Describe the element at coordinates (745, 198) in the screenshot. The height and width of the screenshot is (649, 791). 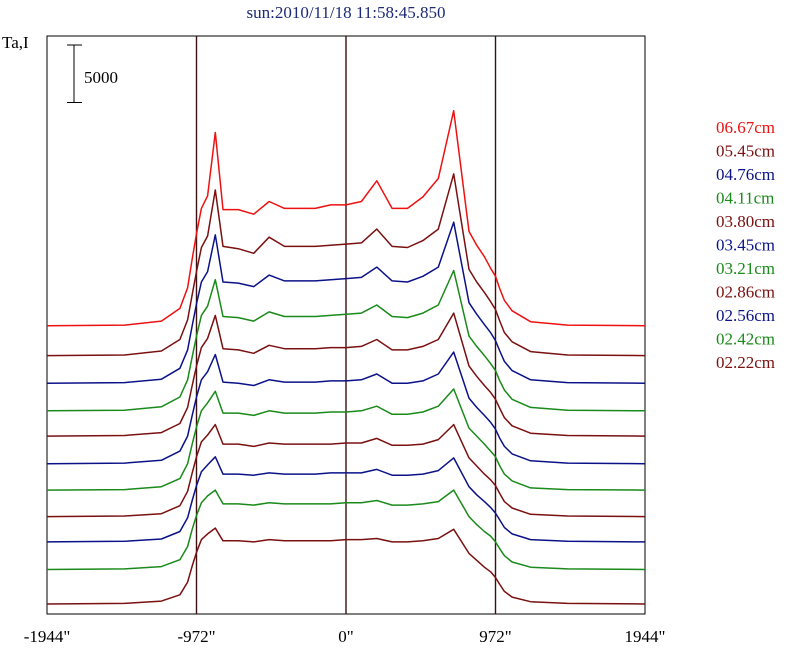
I see `legend-entry: 04.11cm` at that location.